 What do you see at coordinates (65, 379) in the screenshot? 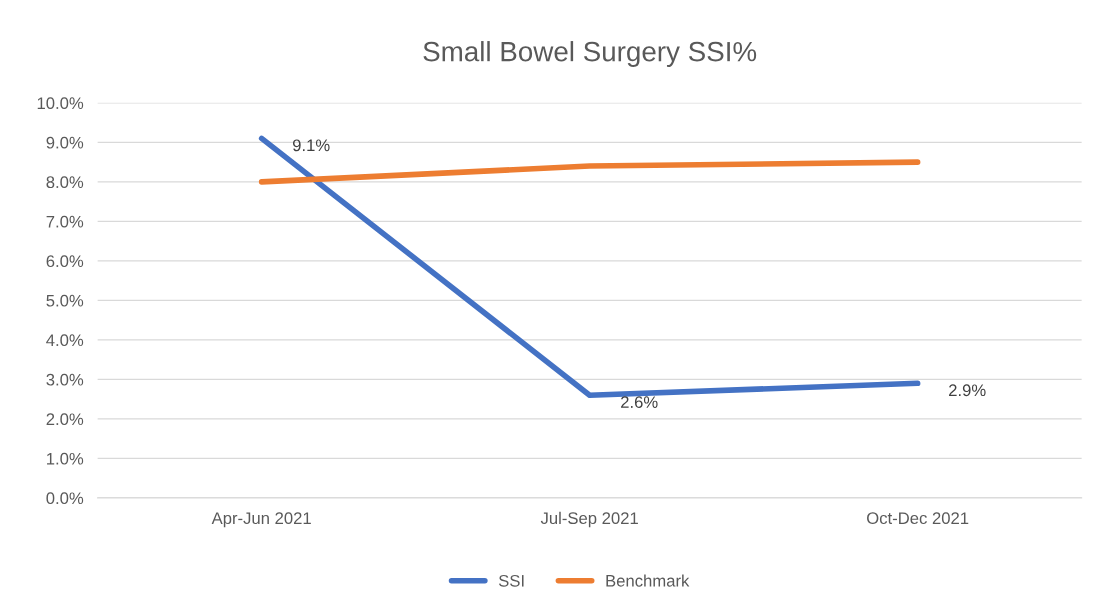
I see `y-tick-label: 3.0%` at bounding box center [65, 379].